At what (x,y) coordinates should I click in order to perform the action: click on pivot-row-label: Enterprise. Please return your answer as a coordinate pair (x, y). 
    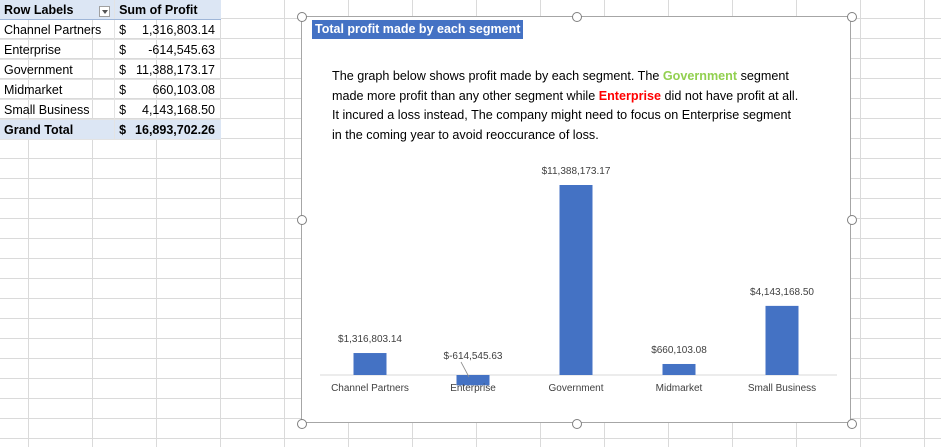
    Looking at the image, I should click on (58, 49).